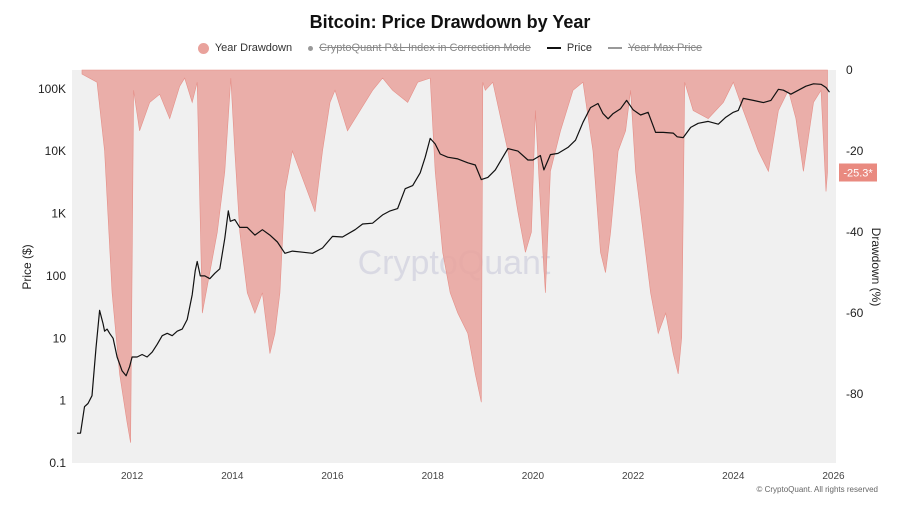 Image resolution: width=900 pixels, height=506 pixels. Describe the element at coordinates (253, 48) in the screenshot. I see `legend-label: Year Drawdown` at that location.